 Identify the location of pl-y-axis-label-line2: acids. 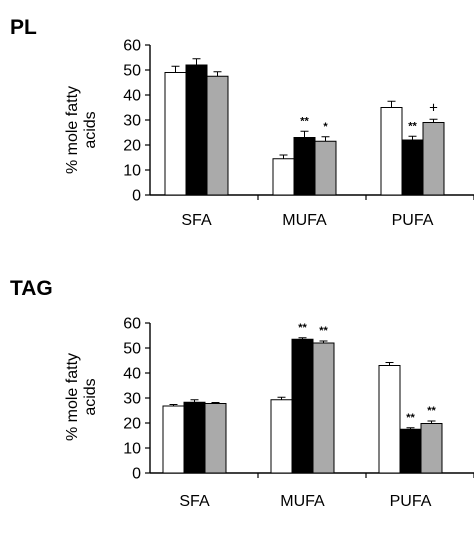
(90, 129).